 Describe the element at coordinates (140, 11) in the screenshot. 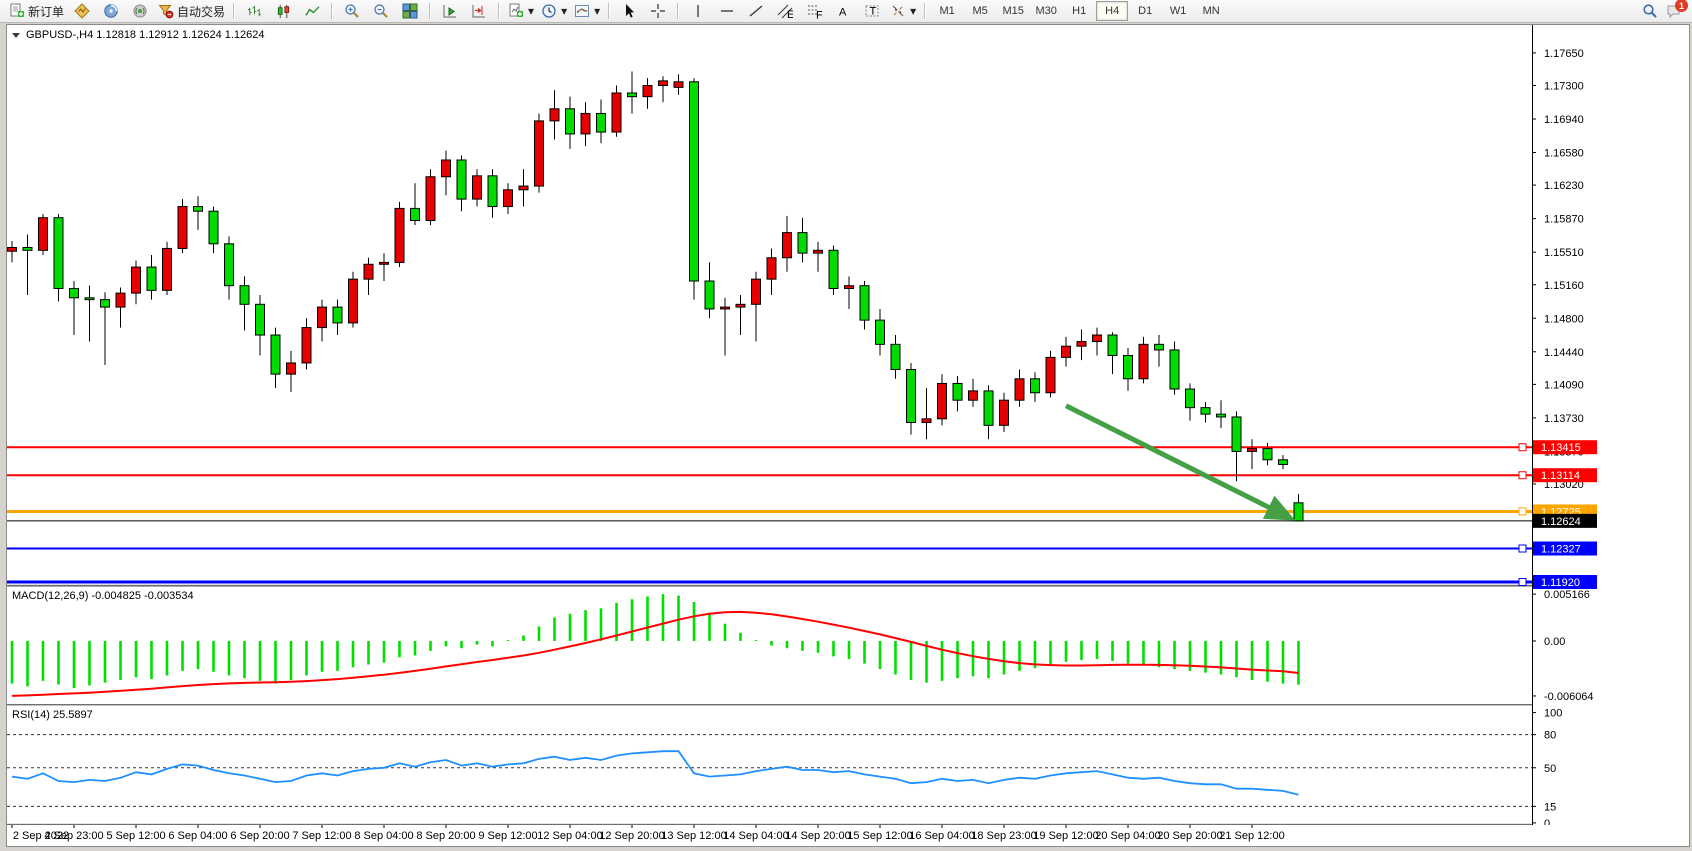

I see `terminal-button` at that location.